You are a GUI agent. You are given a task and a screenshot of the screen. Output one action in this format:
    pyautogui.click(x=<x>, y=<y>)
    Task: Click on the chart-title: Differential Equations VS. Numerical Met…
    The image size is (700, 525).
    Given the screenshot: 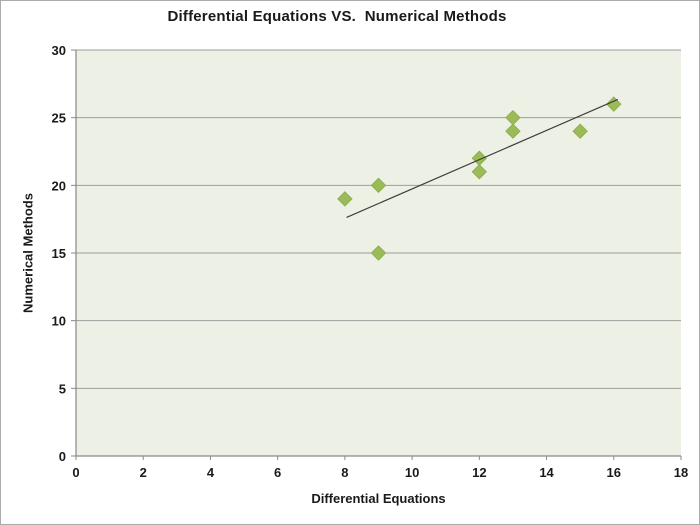 What is the action you would take?
    pyautogui.click(x=337, y=16)
    